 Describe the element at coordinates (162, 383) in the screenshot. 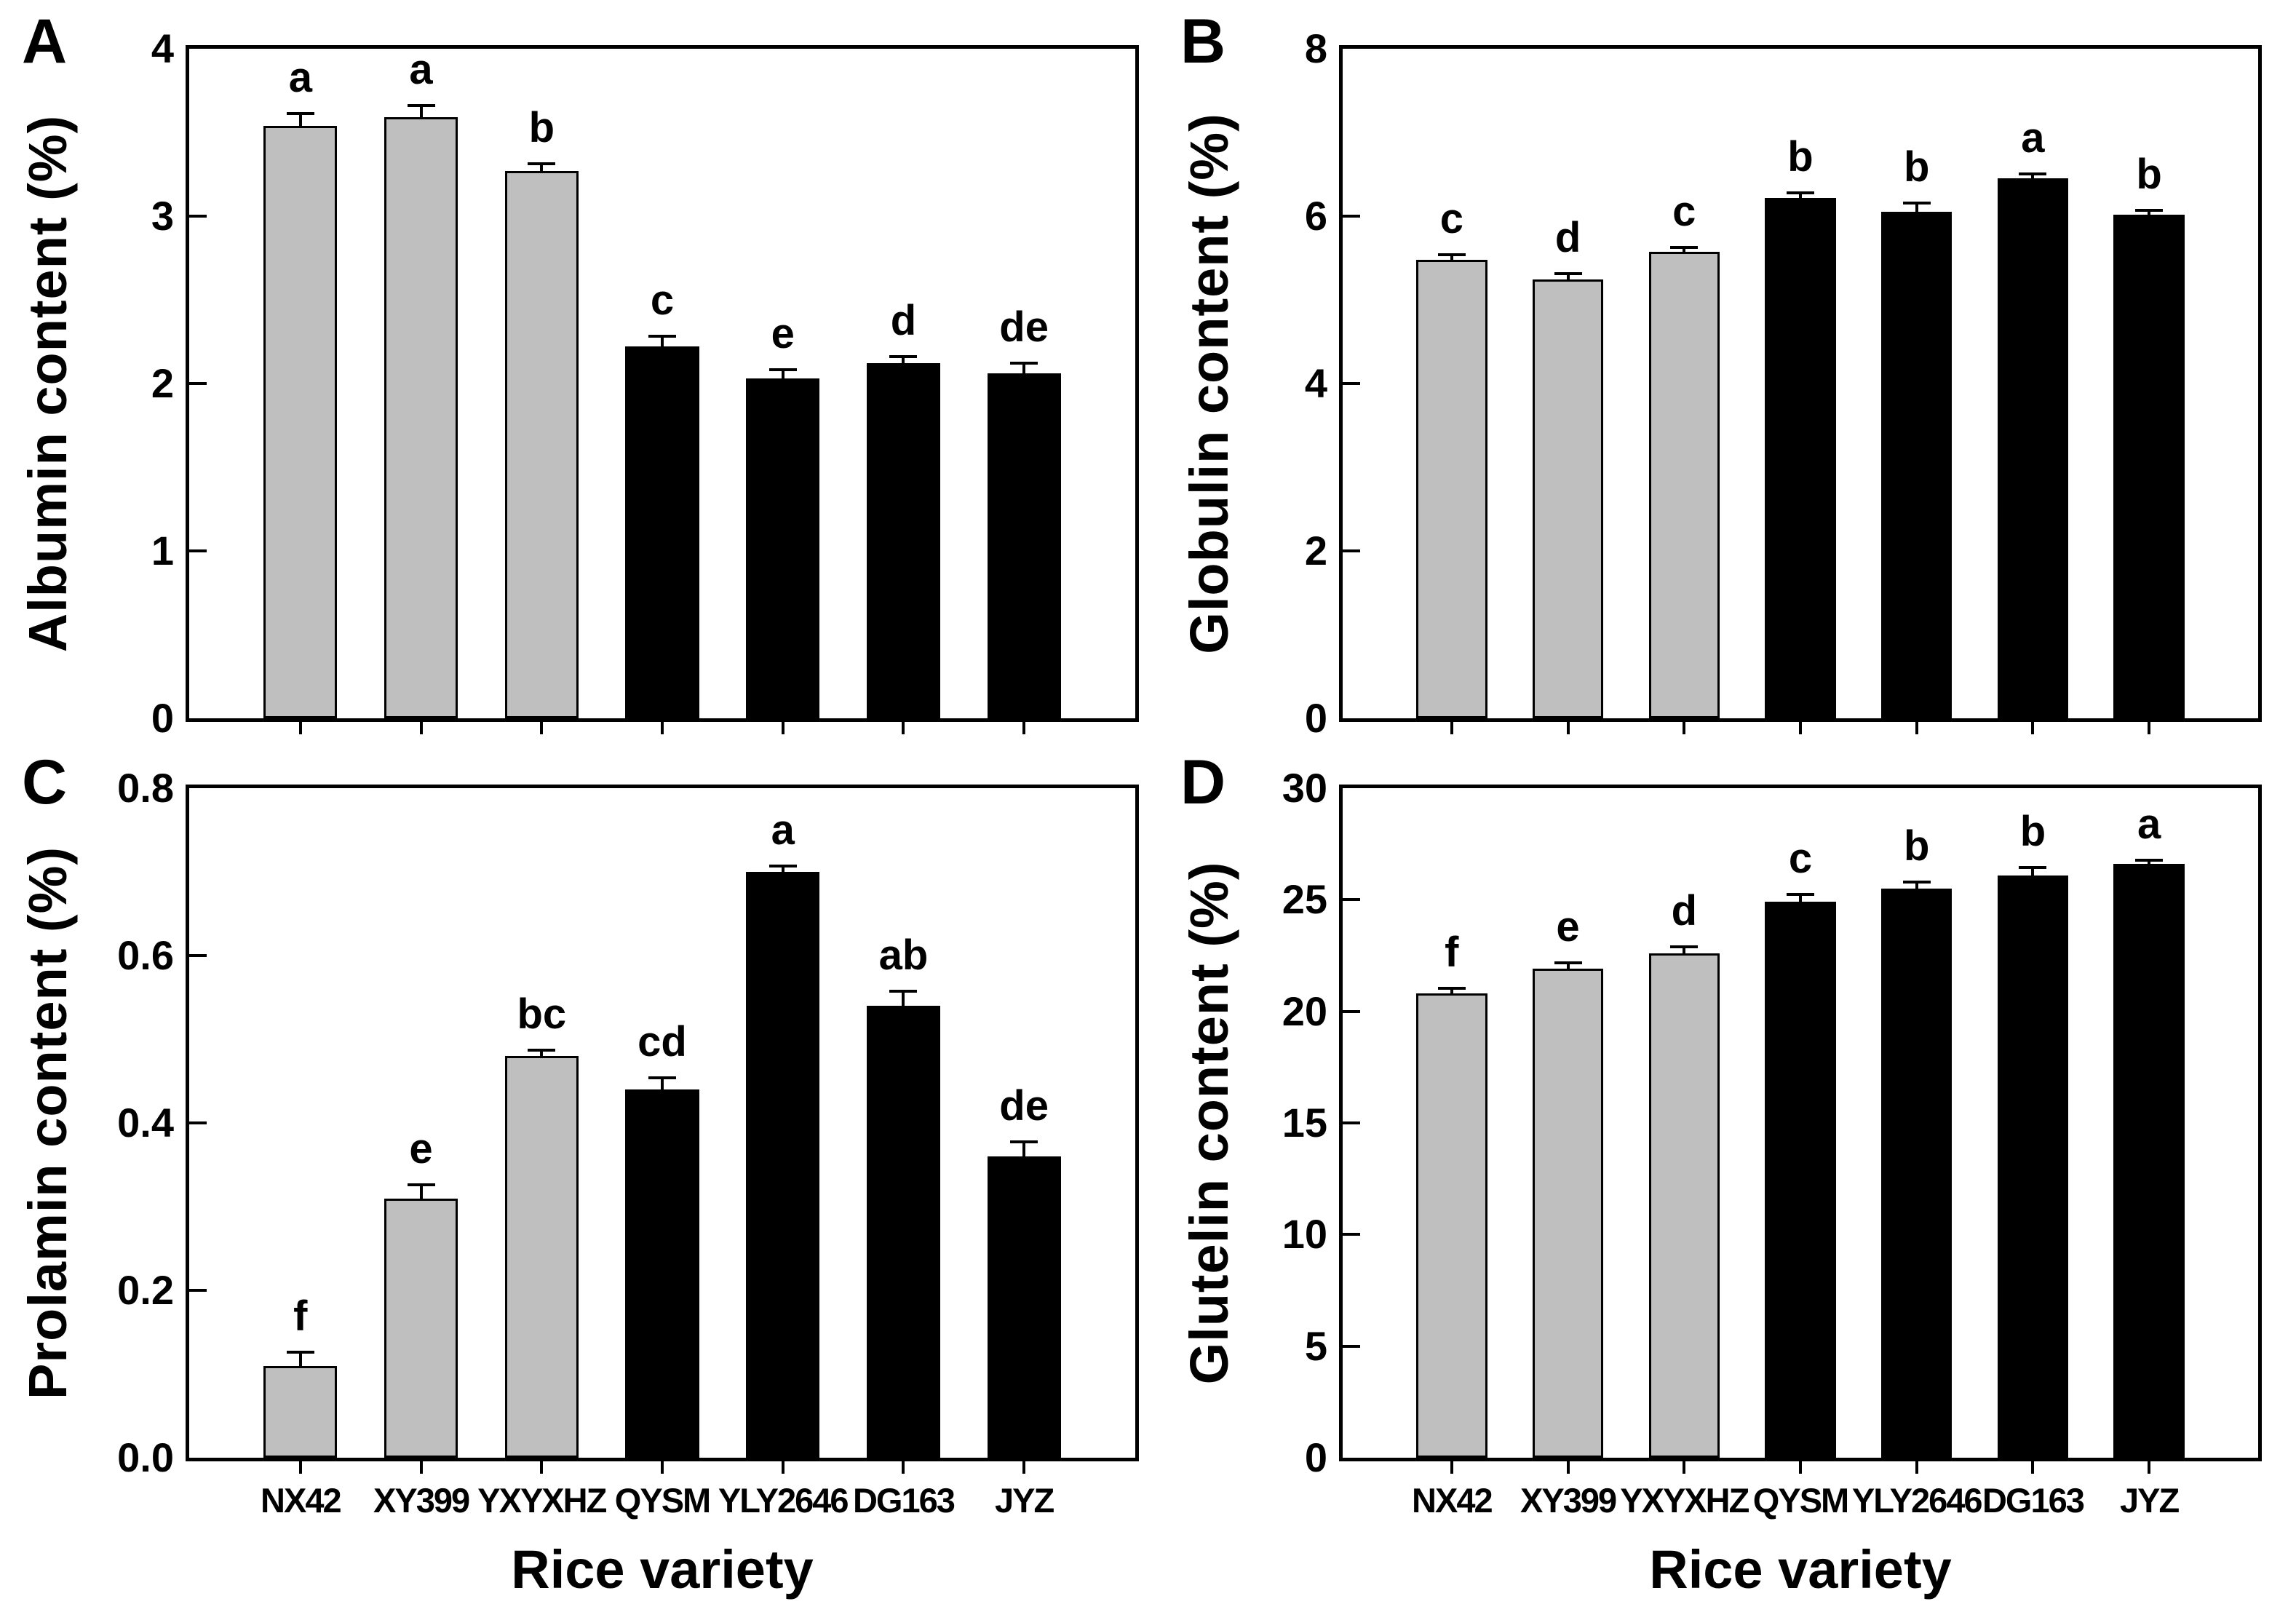

I see `y-tick-label: 2` at that location.